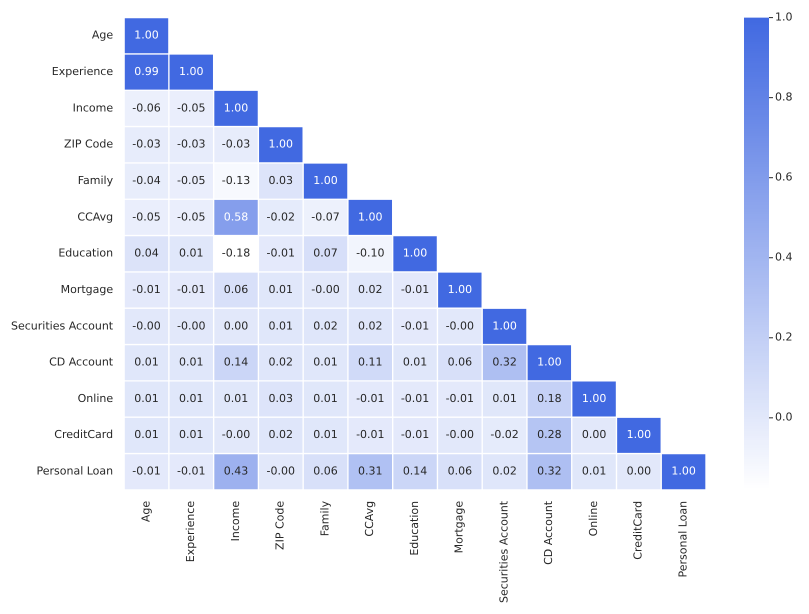 Image resolution: width=809 pixels, height=614 pixels. What do you see at coordinates (84, 435) in the screenshot?
I see `y-tick-label: CreditCard` at bounding box center [84, 435].